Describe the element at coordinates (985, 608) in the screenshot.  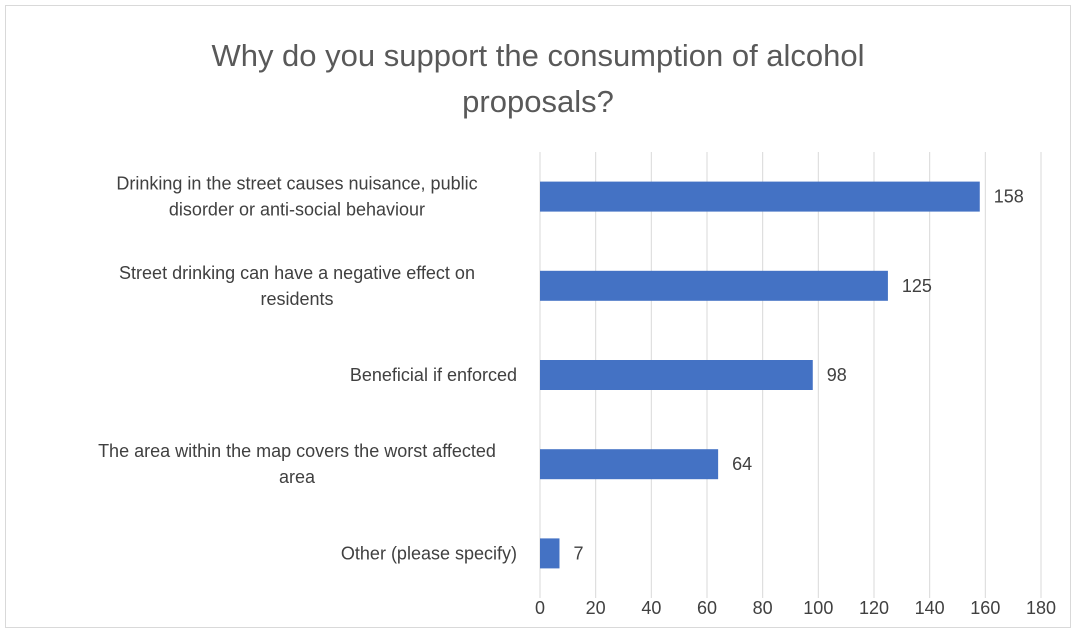
I see `x-tick-label: 160` at that location.